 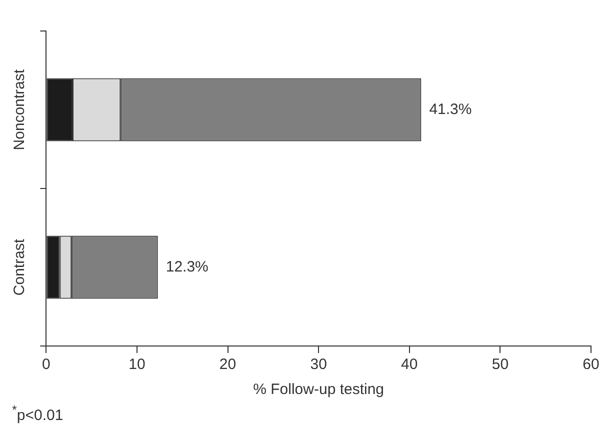 What do you see at coordinates (450, 109) in the screenshot?
I see `total-label: 41.3%` at bounding box center [450, 109].